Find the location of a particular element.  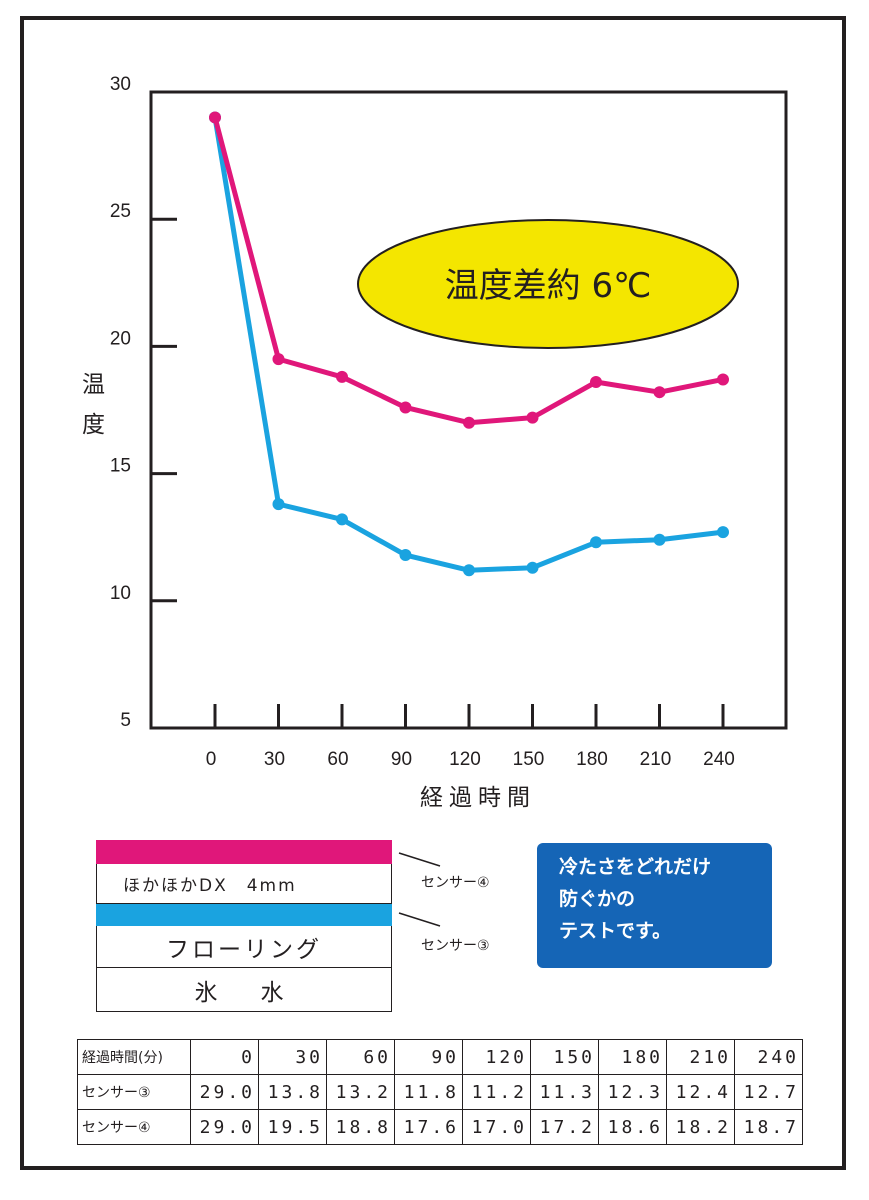

table-cell: 13.2 is located at coordinates (360, 1092).